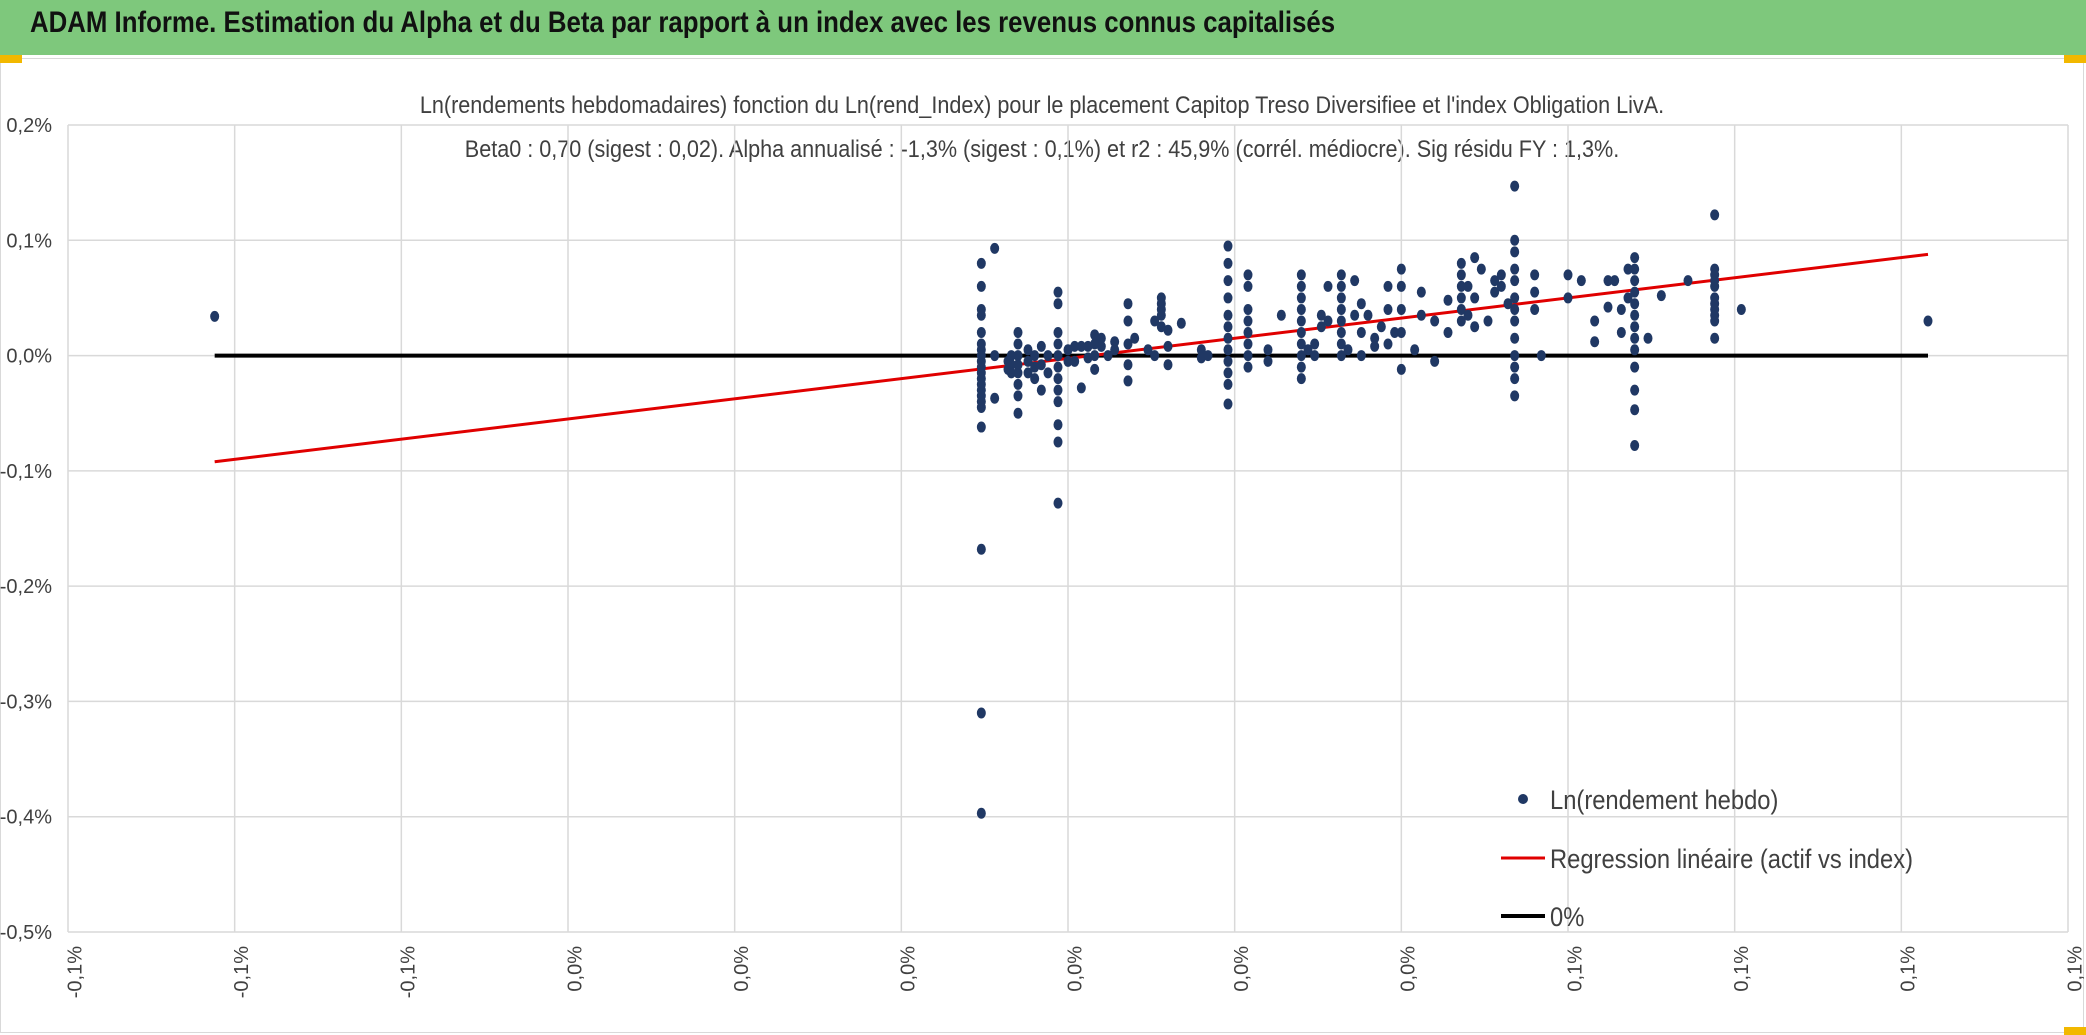 The height and width of the screenshot is (1035, 2086). Describe the element at coordinates (242, 972) in the screenshot. I see `x-tick-label: -0,1%` at that location.